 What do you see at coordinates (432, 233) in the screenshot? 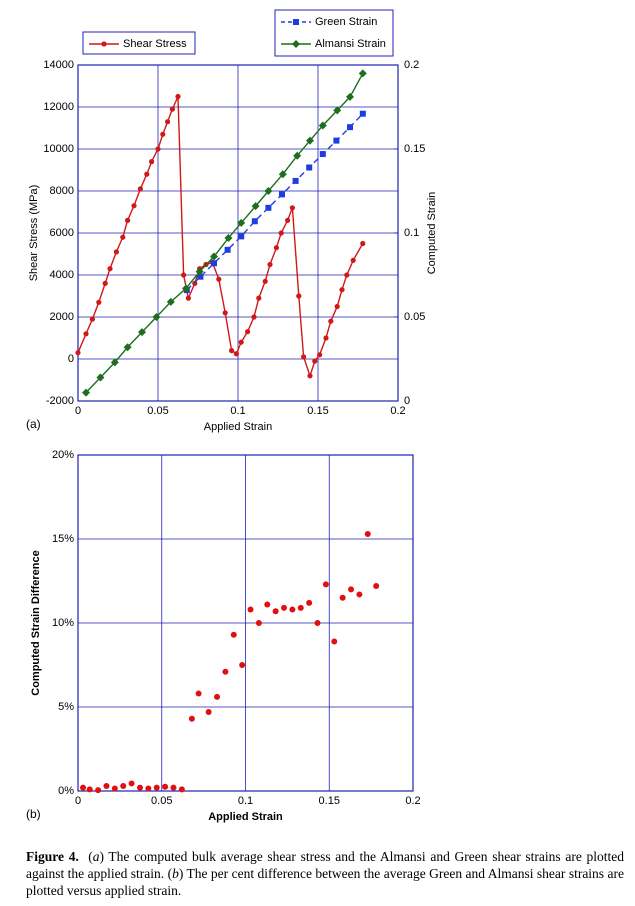
I see `y2-axis-title: Computed Strain` at bounding box center [432, 233].